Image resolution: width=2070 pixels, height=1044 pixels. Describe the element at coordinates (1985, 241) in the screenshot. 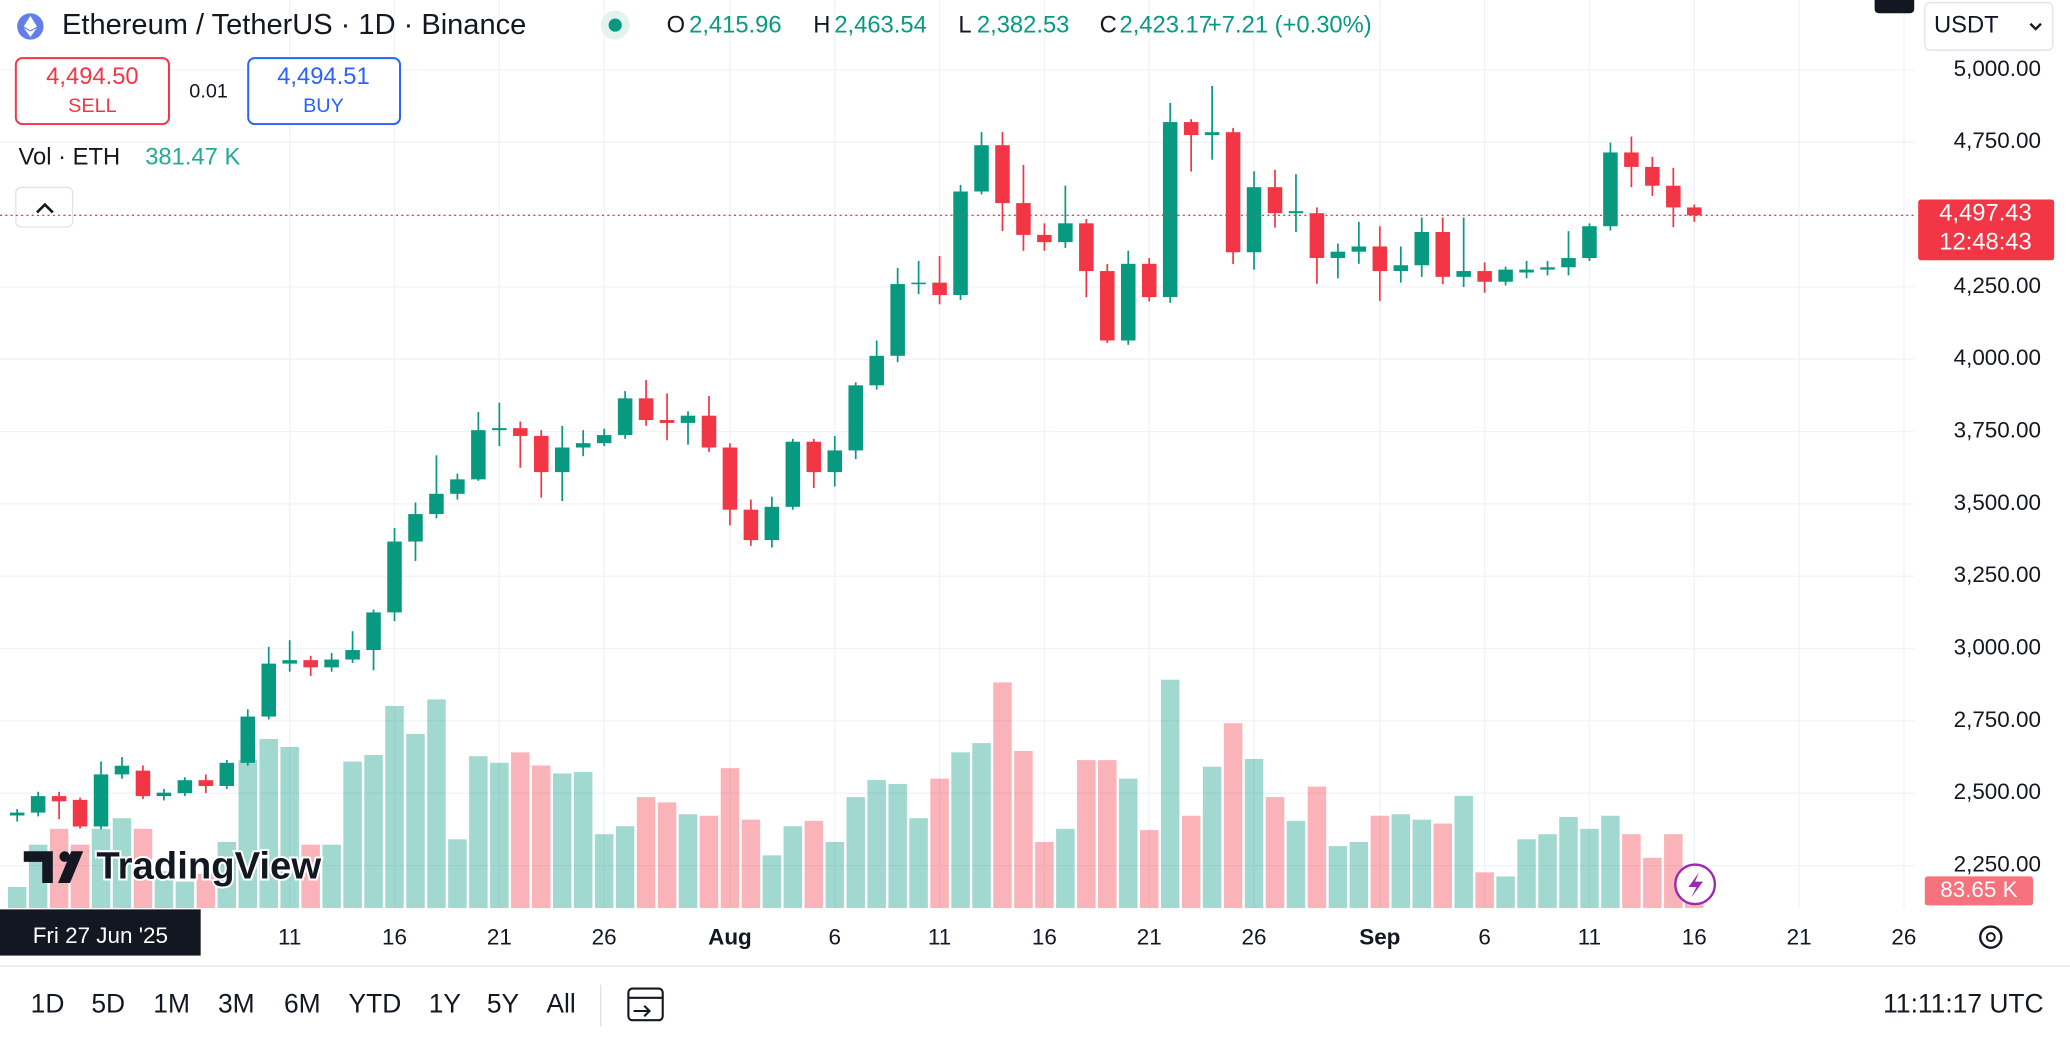

I see `countdown: 12:48:43` at that location.